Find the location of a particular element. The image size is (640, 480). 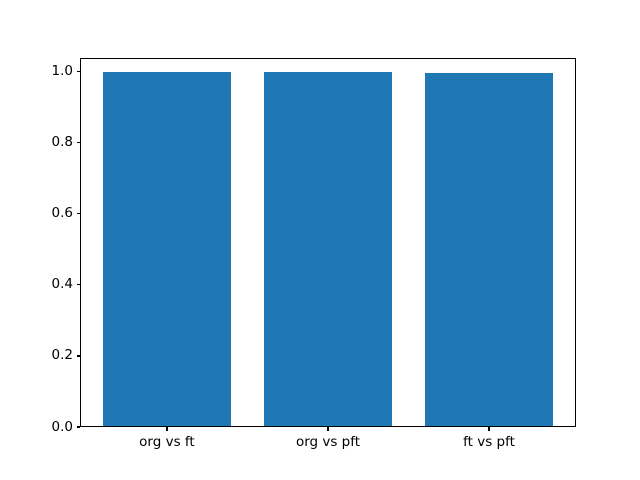

y-tick-label-0-4: 0.4 is located at coordinates (62, 284).